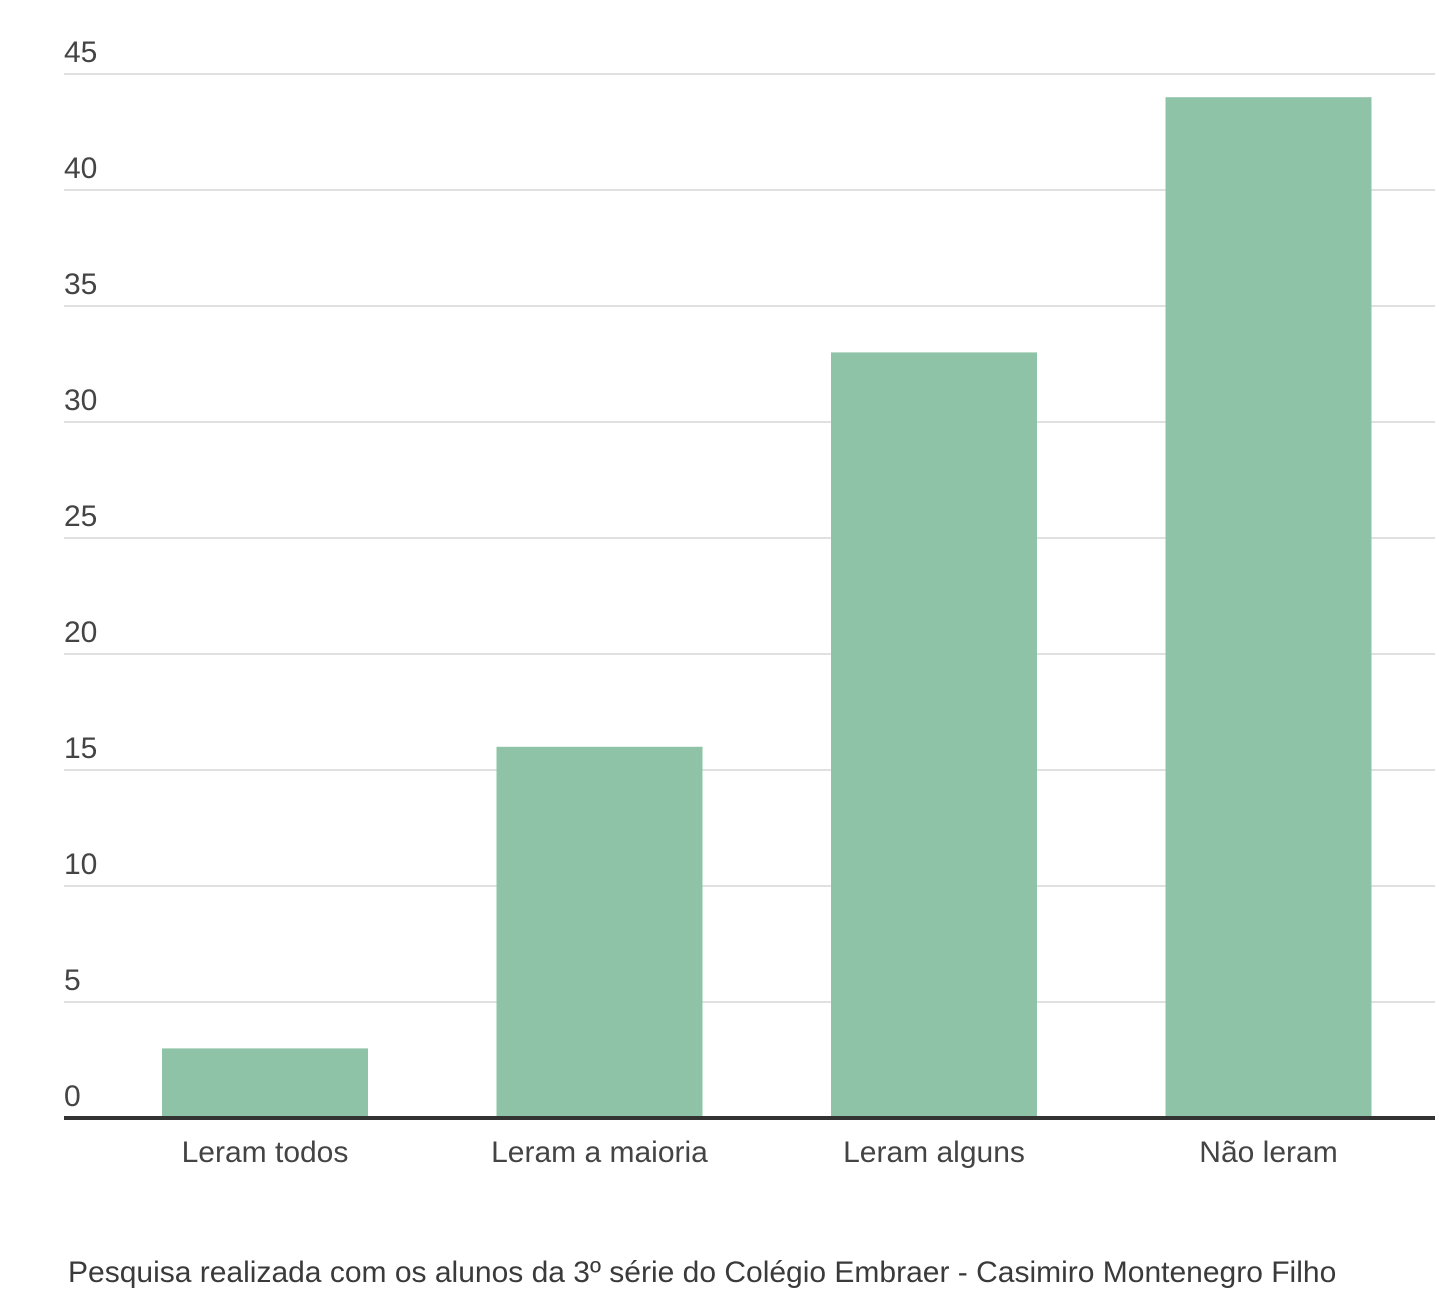 This screenshot has height=1290, width=1437. Describe the element at coordinates (599, 932) in the screenshot. I see `bar-leram-a-maioria` at that location.